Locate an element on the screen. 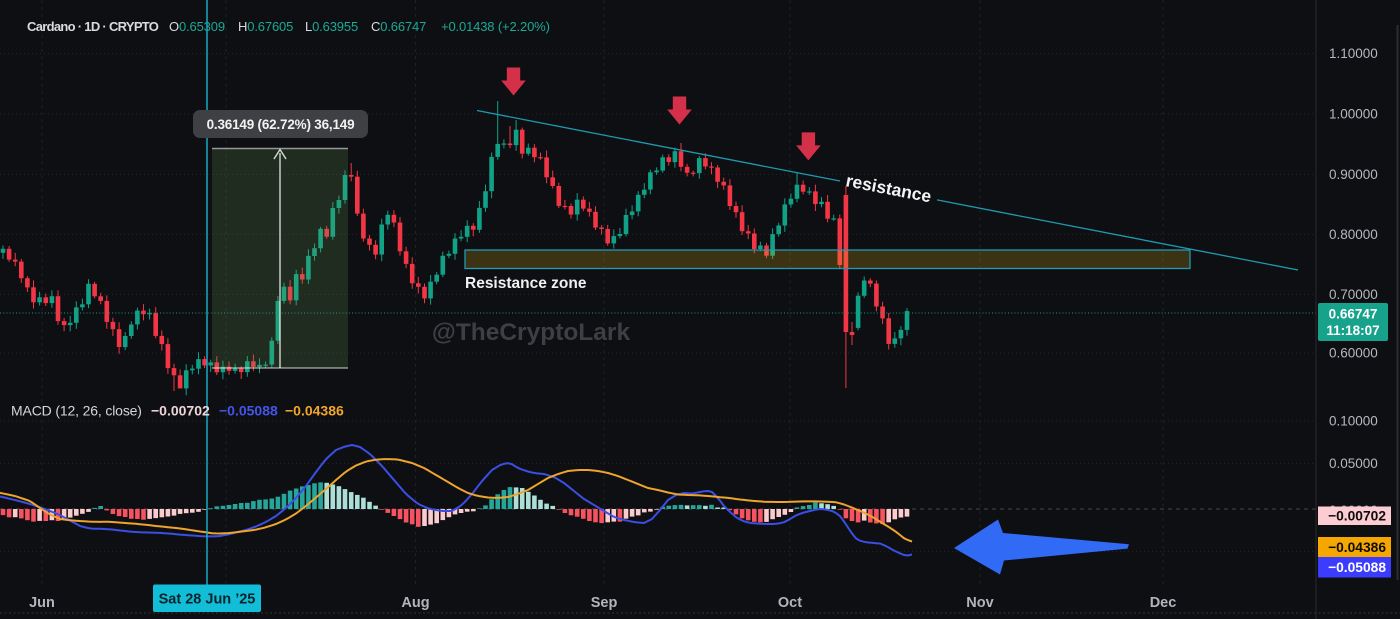  svg-text: 0.70000 is located at coordinates (1353, 294).